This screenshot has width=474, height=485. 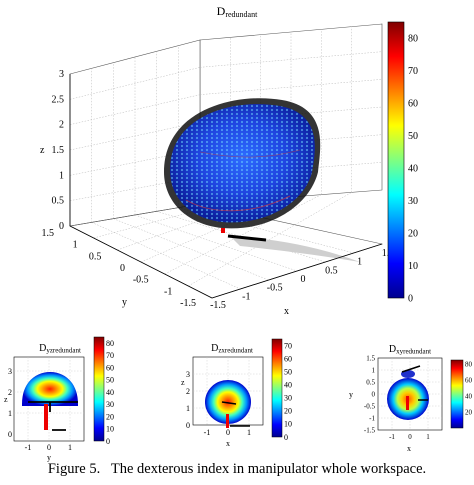 I want to click on xy-xlabel: x, so click(x=409, y=448).